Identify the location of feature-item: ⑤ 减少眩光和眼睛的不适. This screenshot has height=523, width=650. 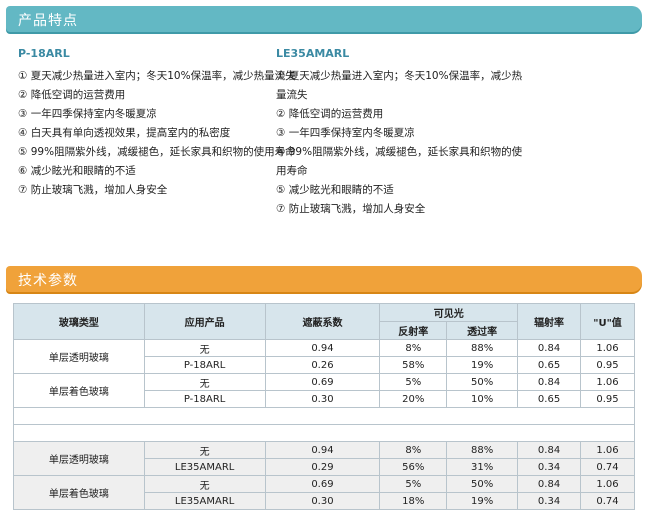
(335, 190).